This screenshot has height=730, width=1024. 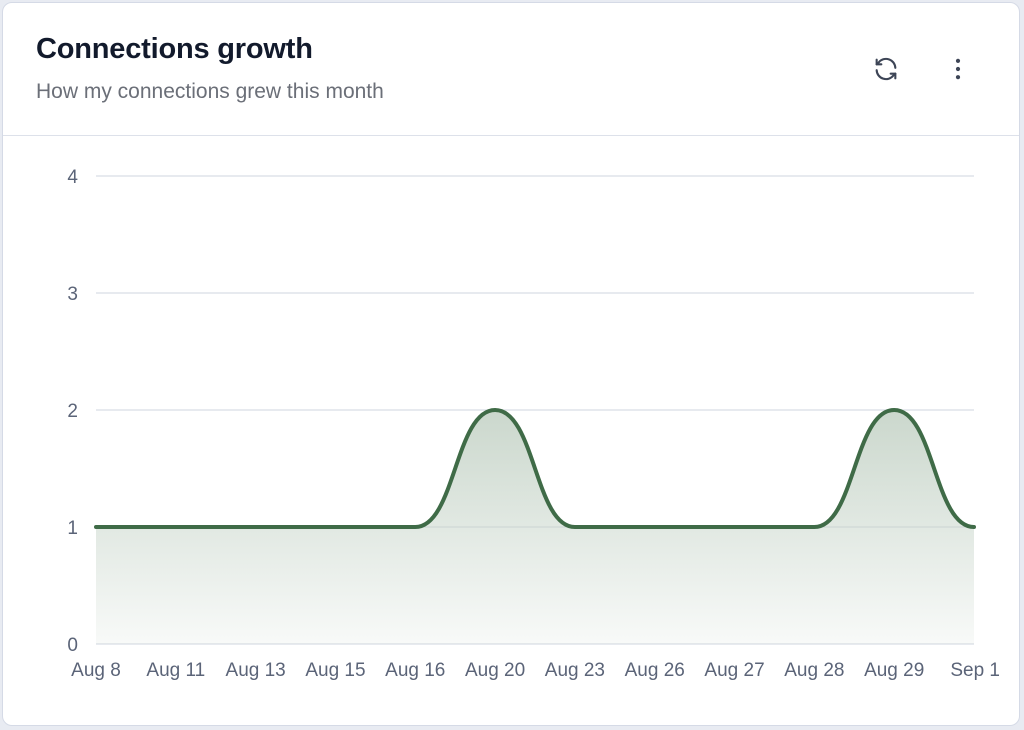 I want to click on x-tick-label: Aug 15, so click(x=335, y=670).